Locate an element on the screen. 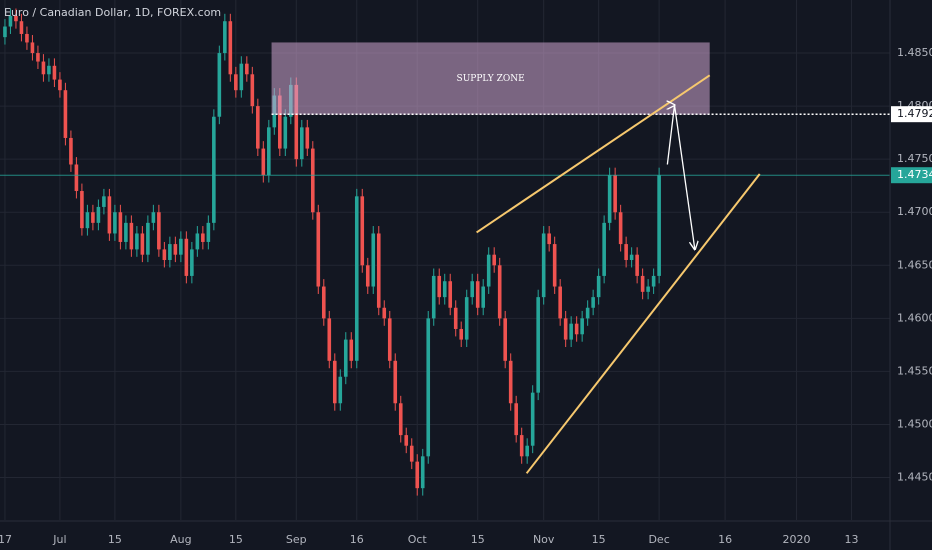 The image size is (932, 550). y-tick-label: 1.47500 is located at coordinates (914, 158).